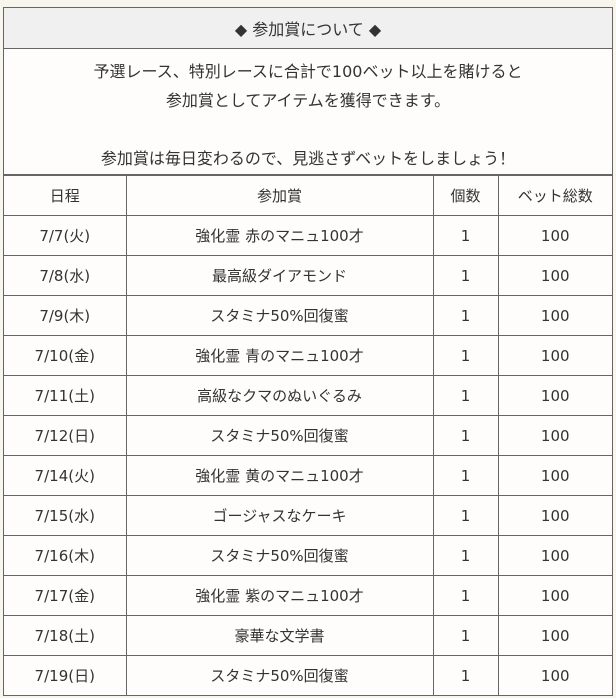 This screenshot has height=698, width=616. Describe the element at coordinates (279, 195) in the screenshot. I see `header-prize: 参加賞` at that location.